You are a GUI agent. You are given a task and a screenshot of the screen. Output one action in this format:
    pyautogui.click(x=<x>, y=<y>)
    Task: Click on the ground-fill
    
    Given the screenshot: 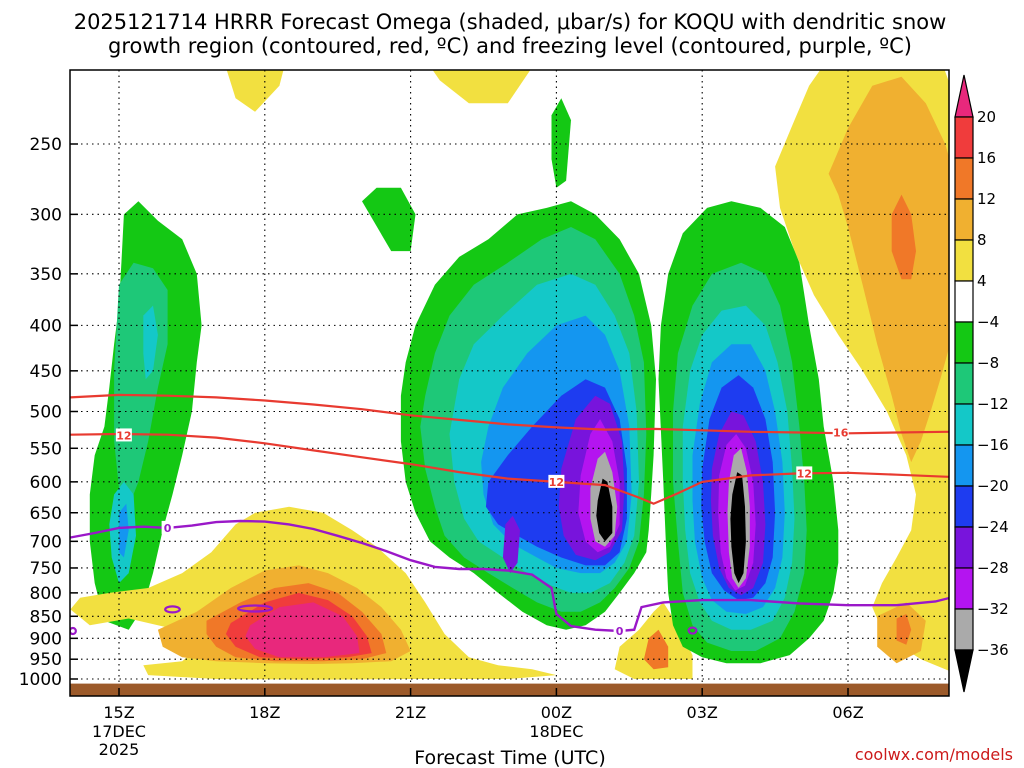 What is the action you would take?
    pyautogui.click(x=509, y=689)
    